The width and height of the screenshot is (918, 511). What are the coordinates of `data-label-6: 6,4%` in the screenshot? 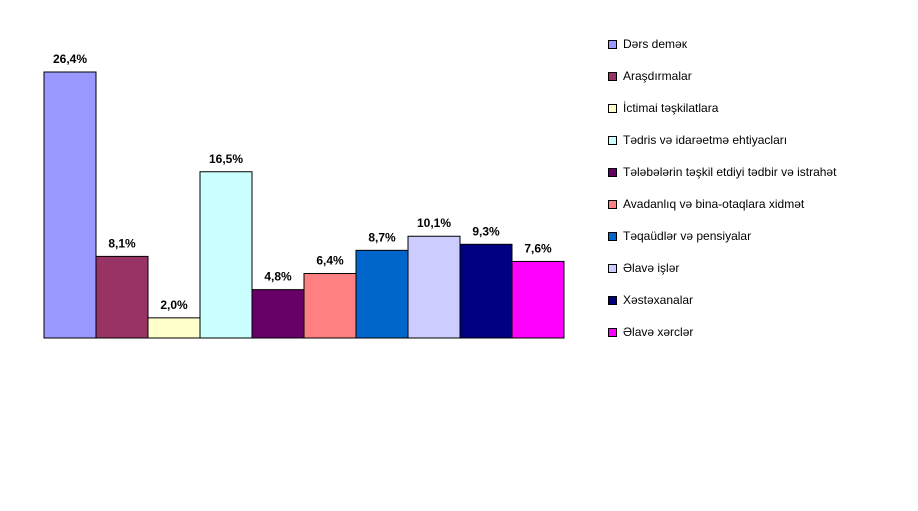 It's located at (330, 261).